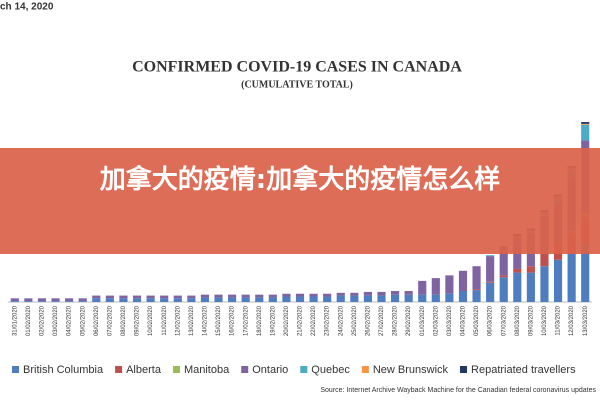 This screenshot has width=600, height=400. I want to click on x-tick-label: 01/03/2020, so click(423, 320).